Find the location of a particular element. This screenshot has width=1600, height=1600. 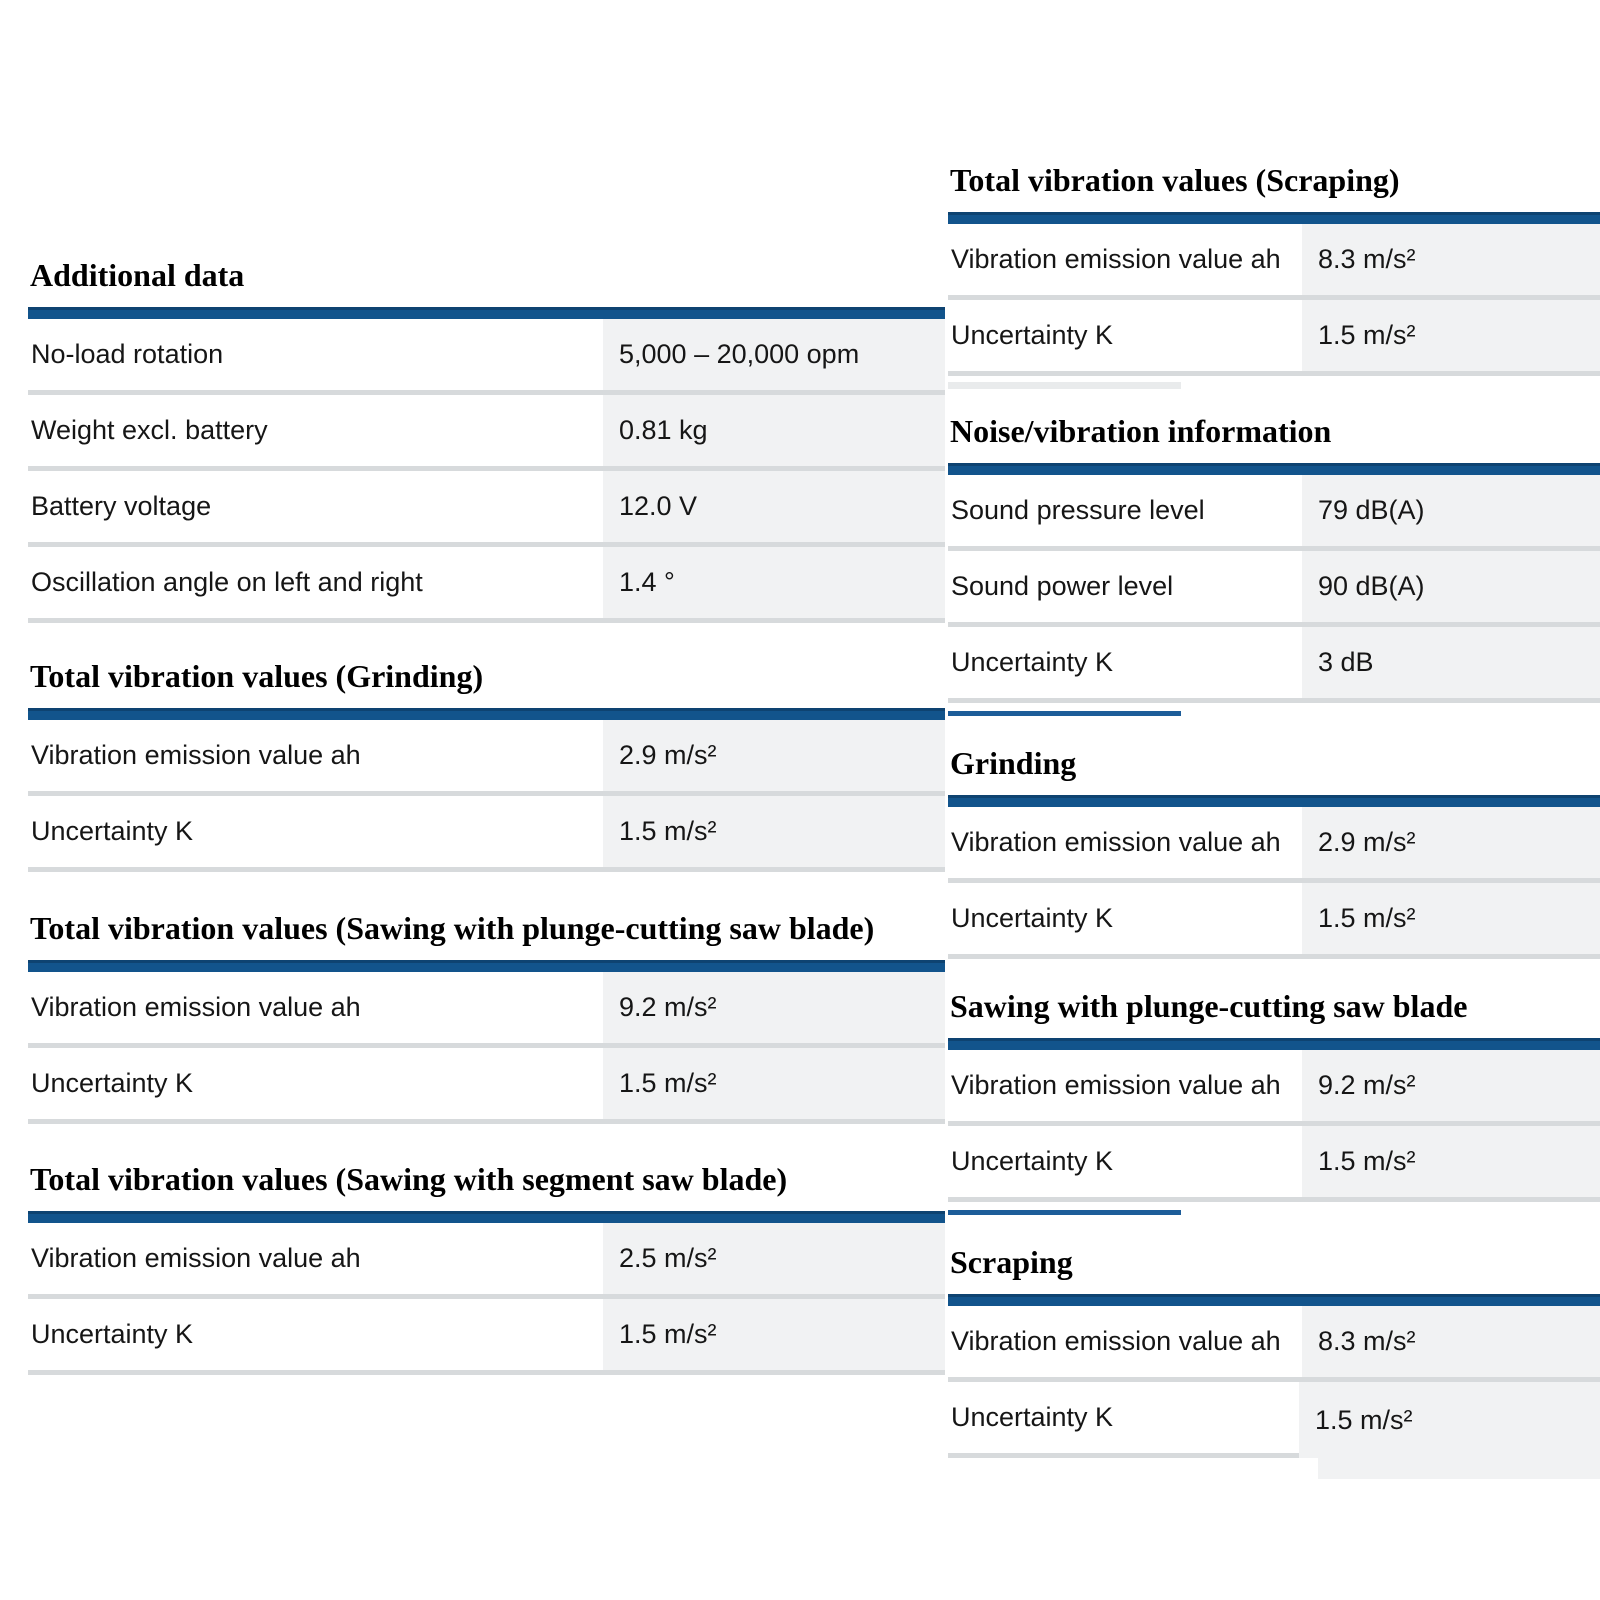

spec-value: 90 dB(A) is located at coordinates (1451, 586).